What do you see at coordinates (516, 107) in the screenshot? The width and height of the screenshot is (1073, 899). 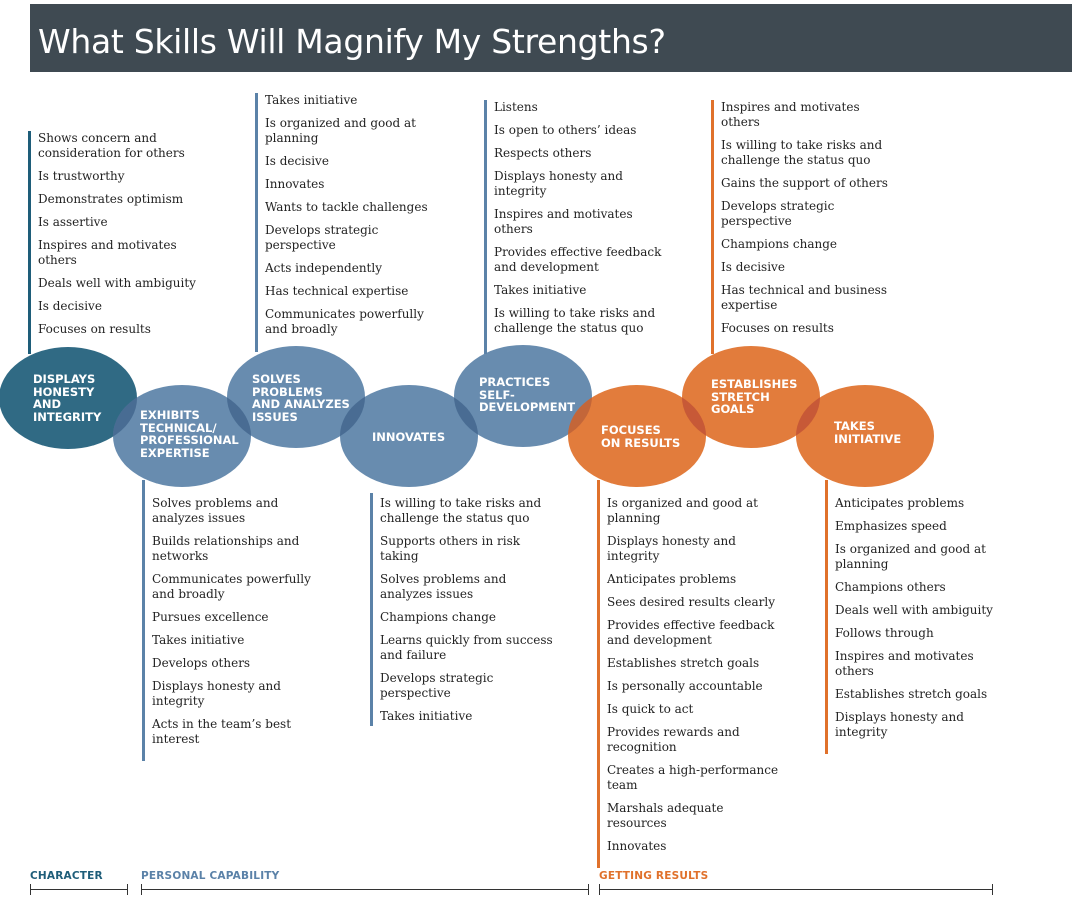 I see `skill-item: Listens` at bounding box center [516, 107].